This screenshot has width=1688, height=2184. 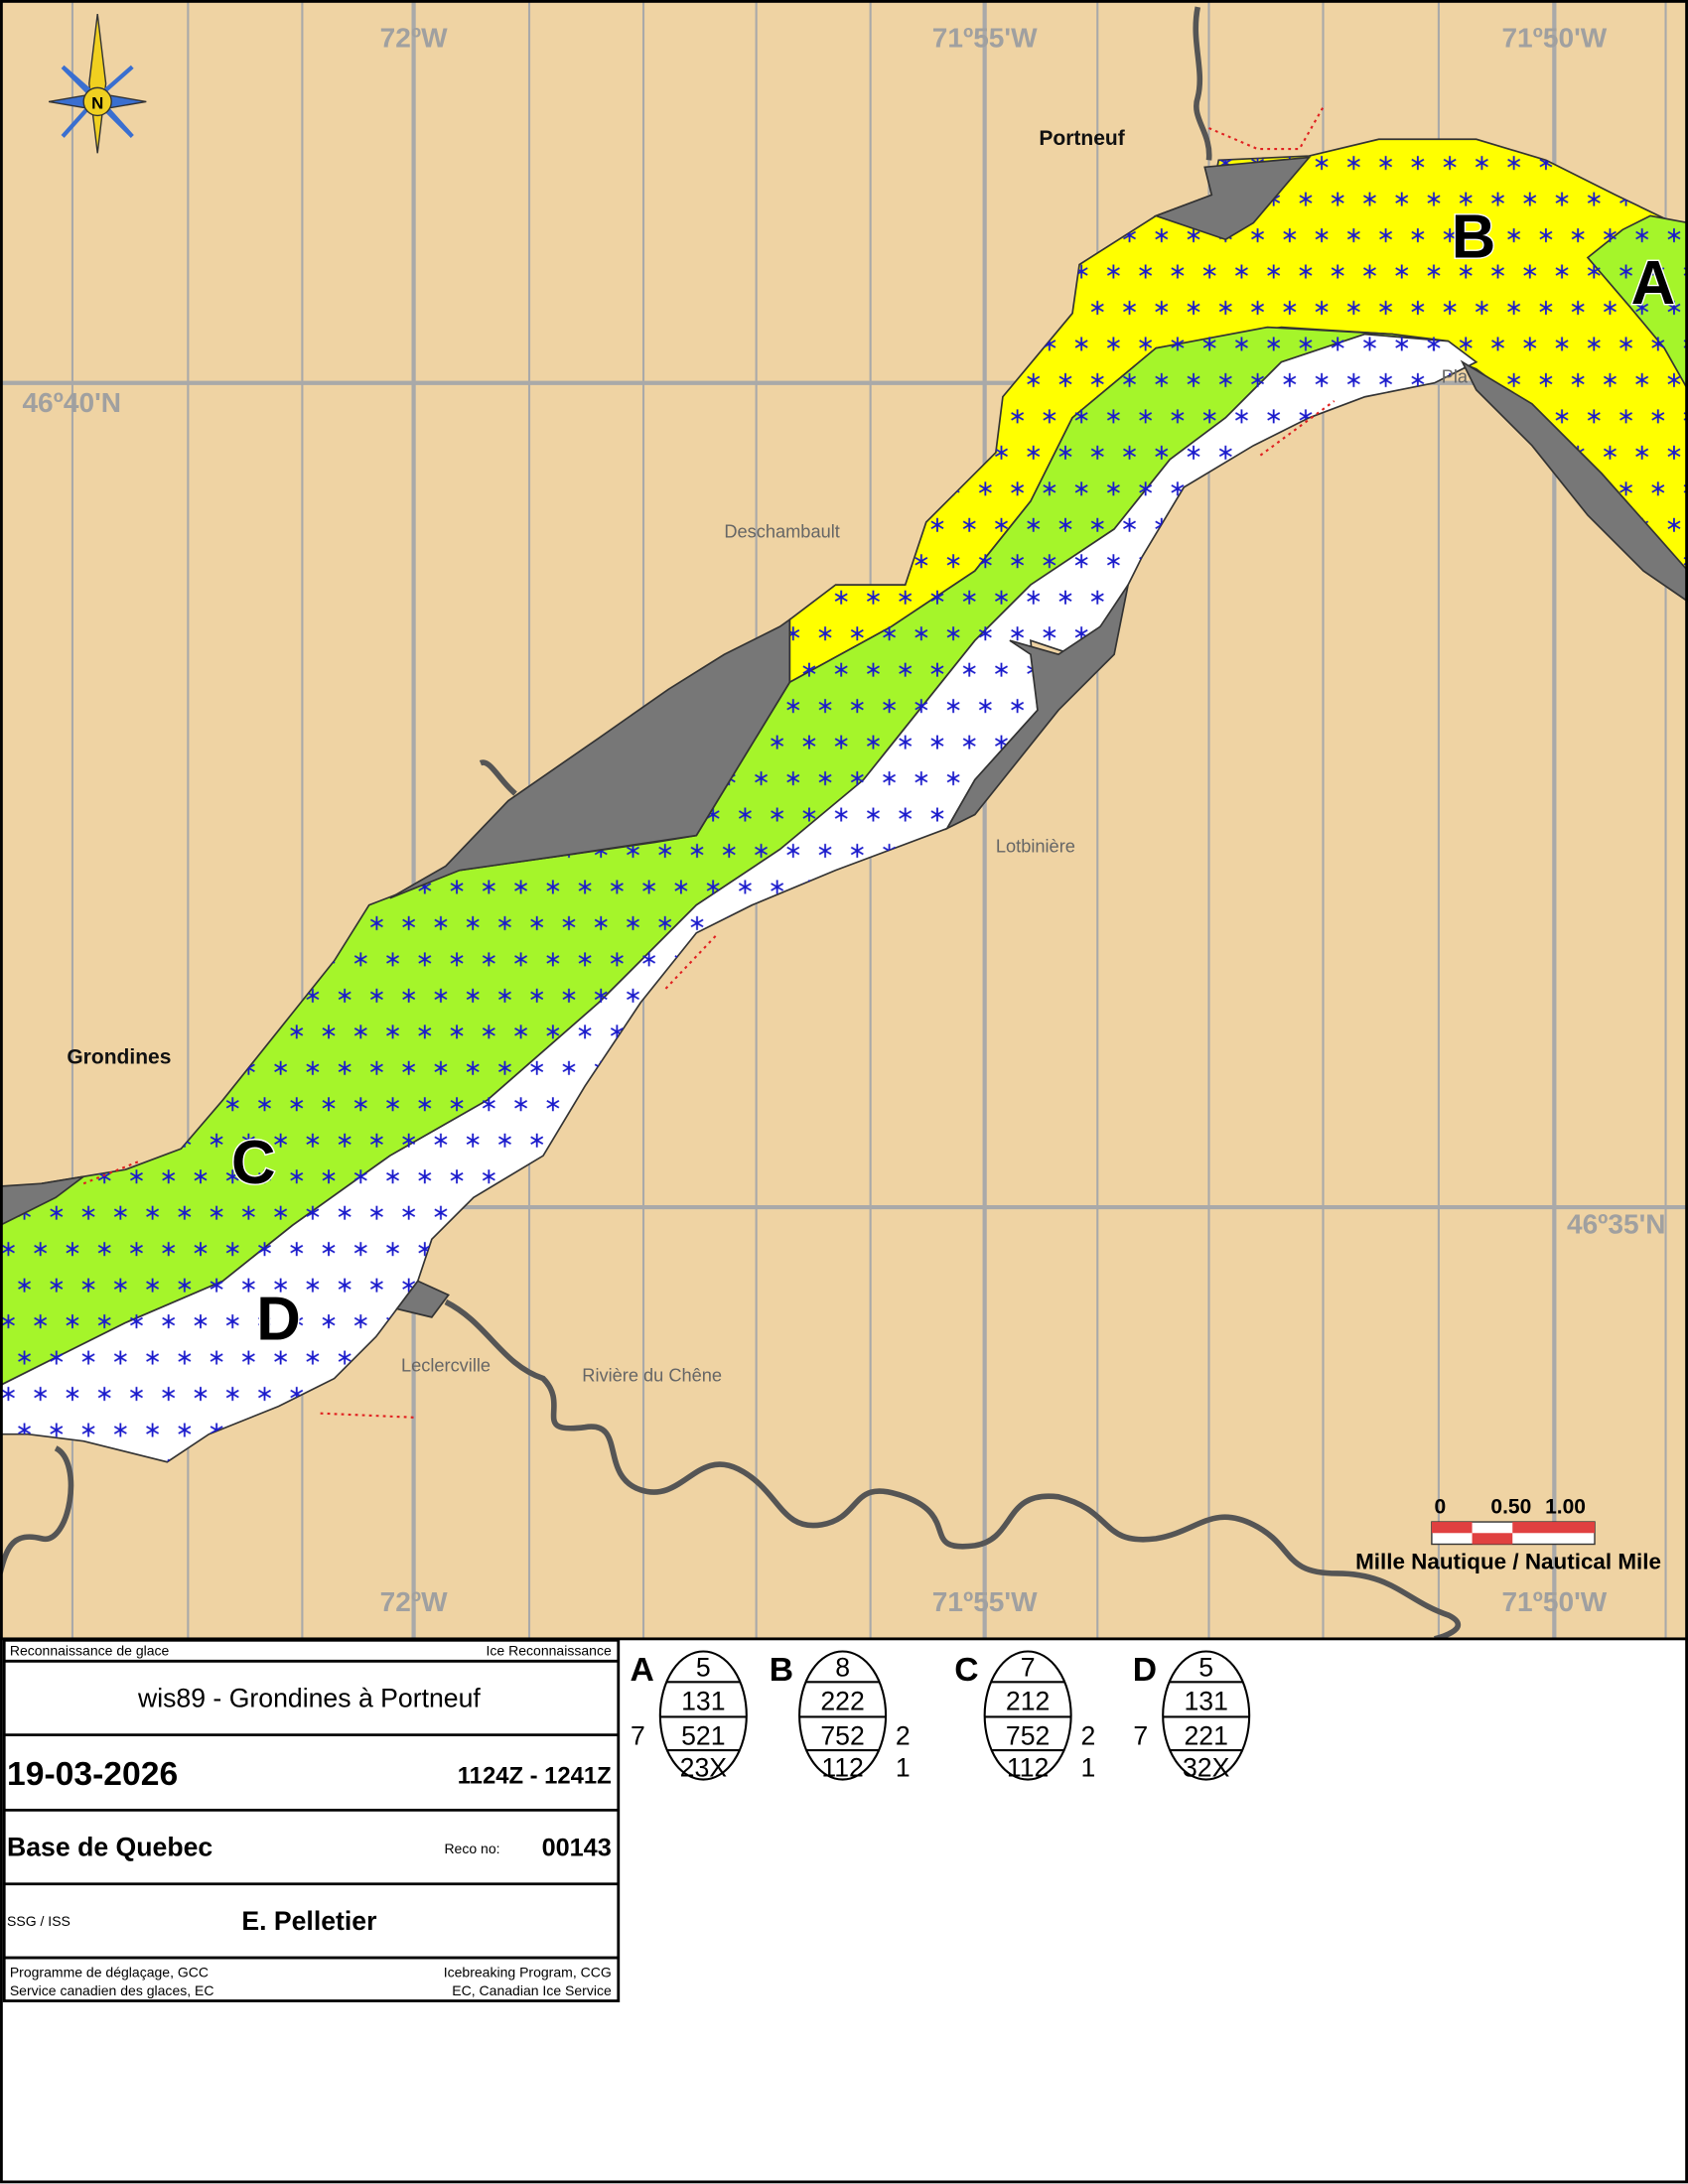 I want to click on reco-no: 00143, so click(x=577, y=1848).